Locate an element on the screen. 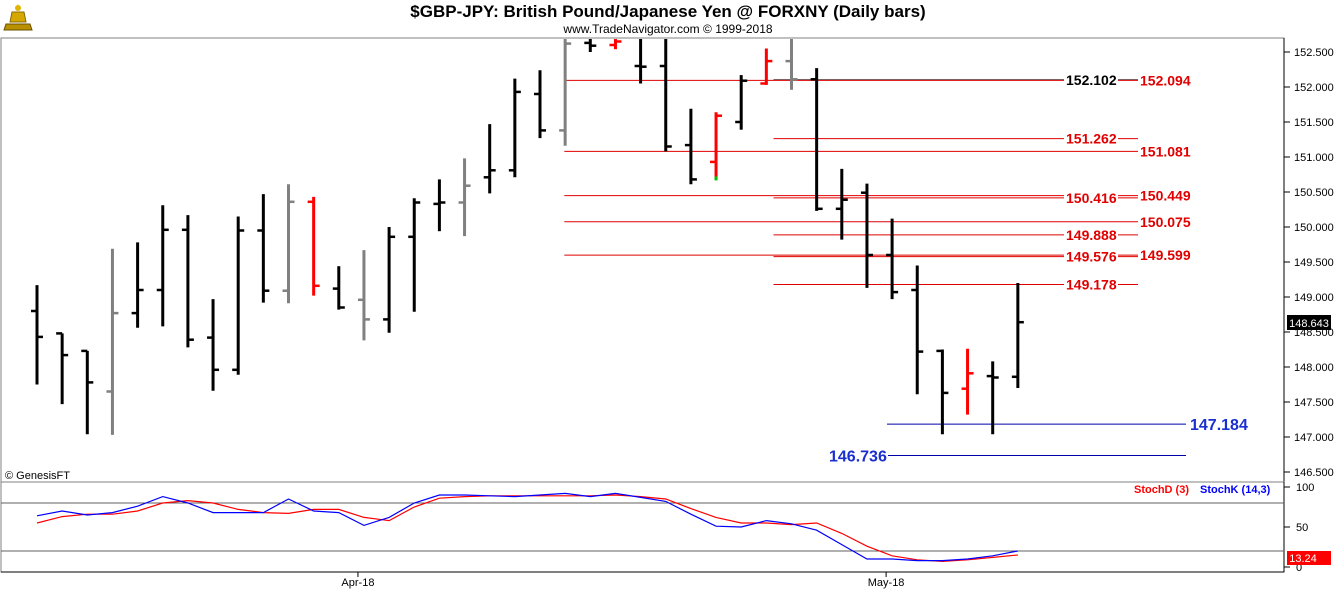  stoch-series-line is located at coordinates (527, 527).